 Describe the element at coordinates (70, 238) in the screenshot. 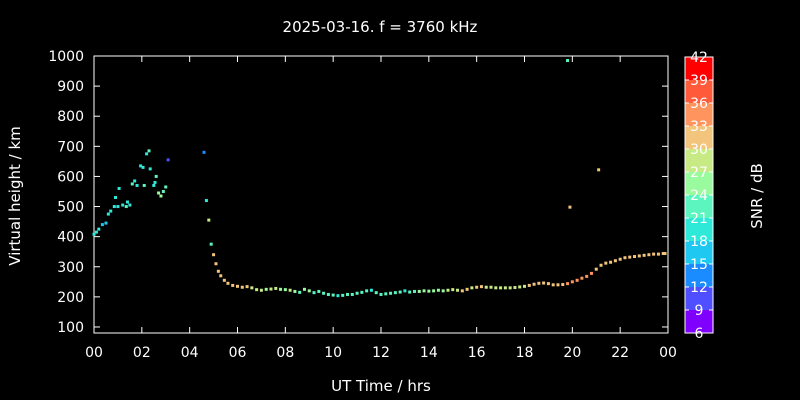

I see `y-tick-label: 400` at that location.